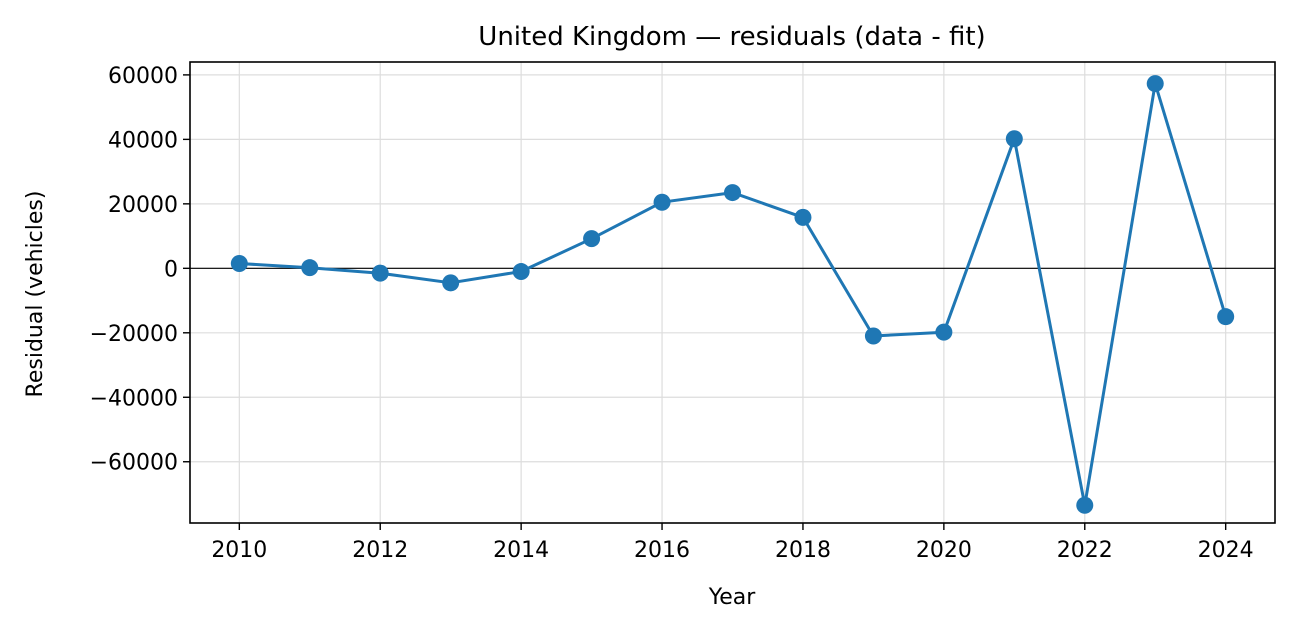 The width and height of the screenshot is (1295, 631). What do you see at coordinates (143, 205) in the screenshot?
I see `y-tick-label: 20000` at bounding box center [143, 205].